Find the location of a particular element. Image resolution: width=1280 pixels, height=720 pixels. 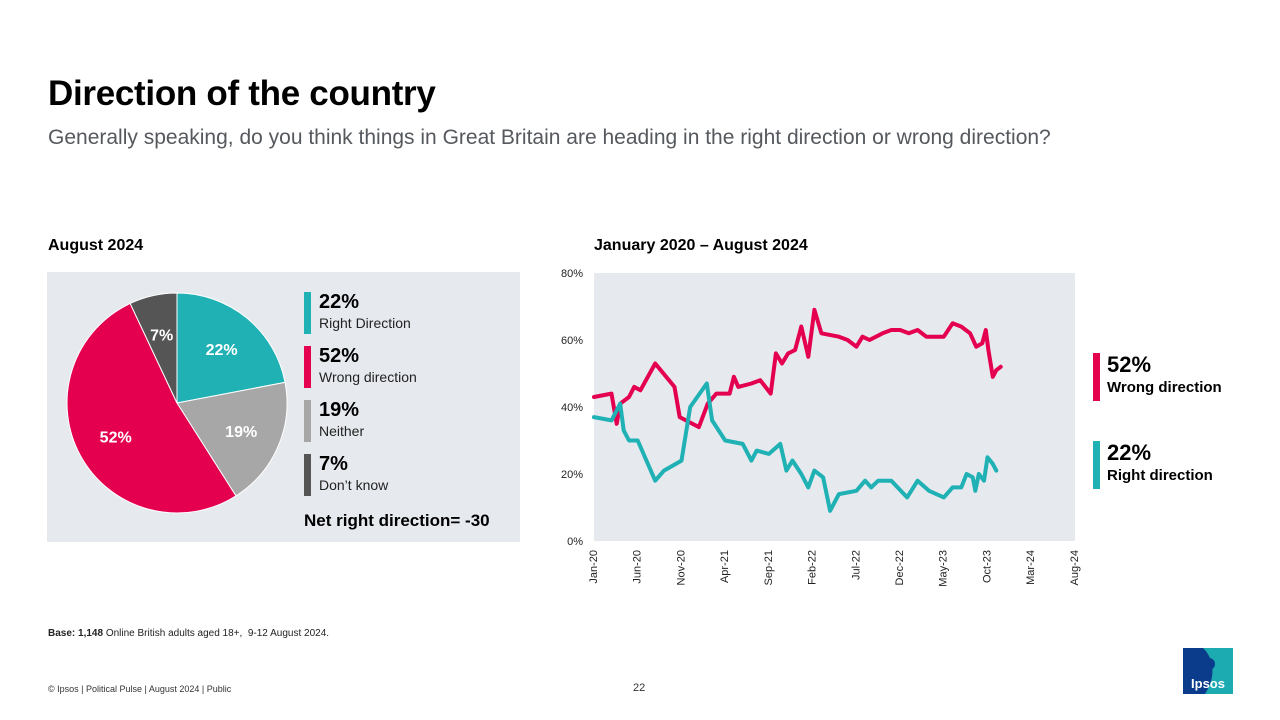

x-tick-label: Nov-20 is located at coordinates (681, 567).